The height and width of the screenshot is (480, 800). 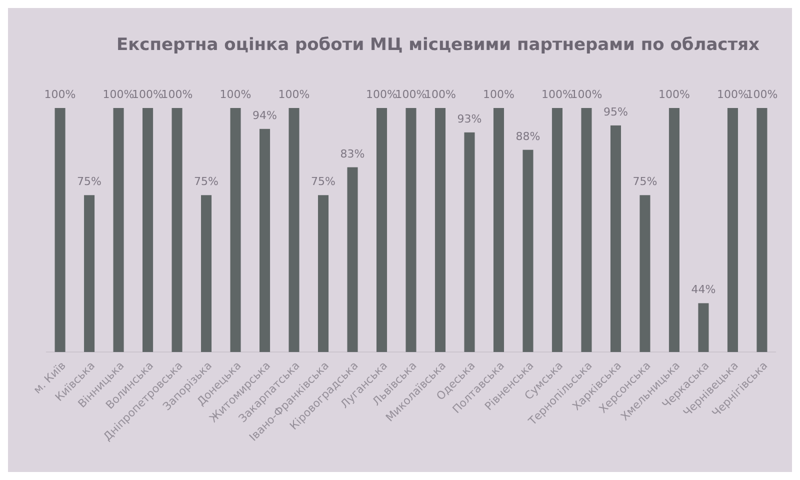 What do you see at coordinates (616, 111) in the screenshot?
I see `data-label: 95%` at bounding box center [616, 111].